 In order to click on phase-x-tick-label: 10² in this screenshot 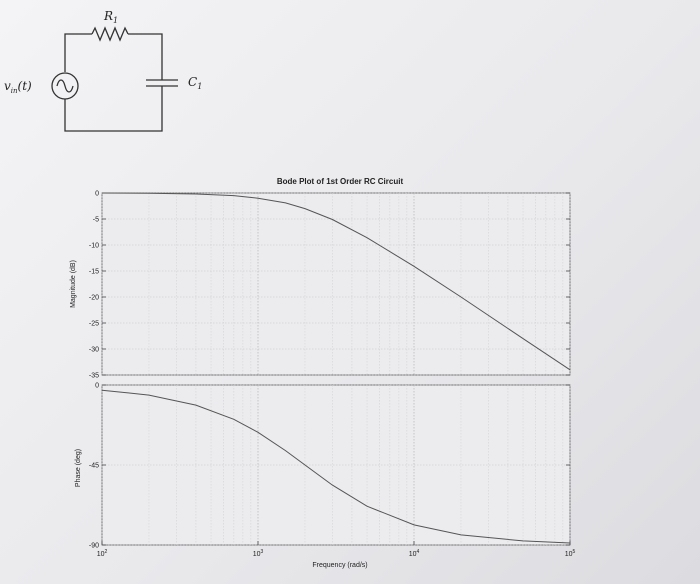, I will do `click(102, 553)`.